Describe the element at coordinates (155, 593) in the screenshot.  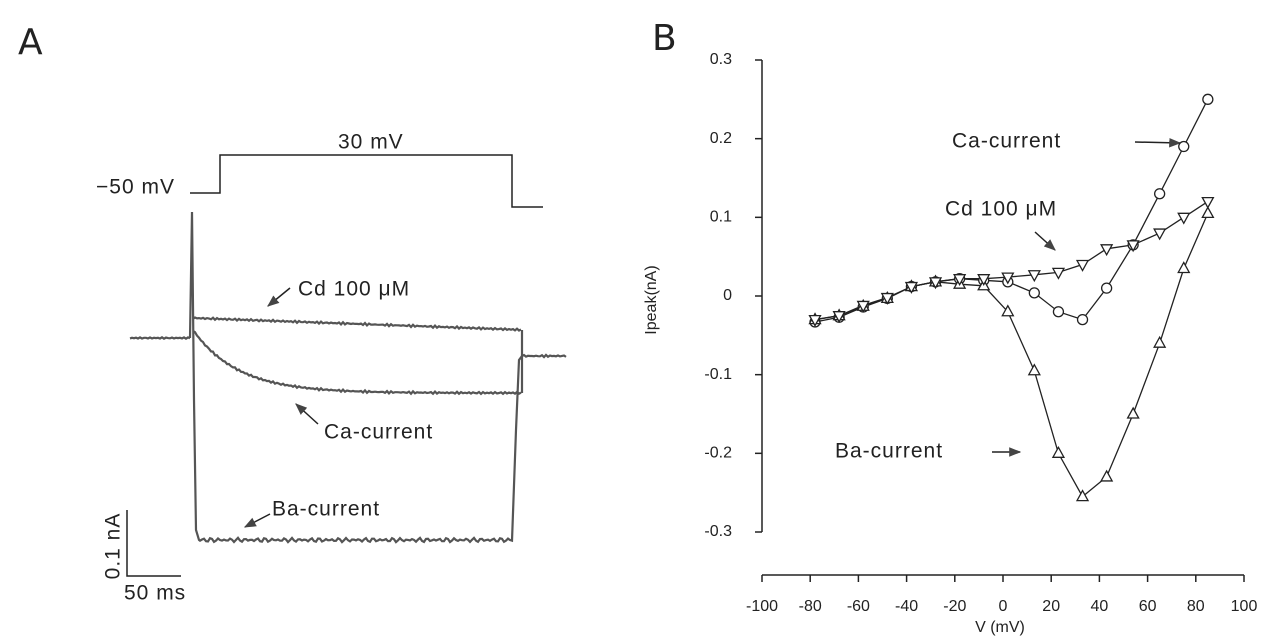
I see `scale-label: 50 ms` at that location.